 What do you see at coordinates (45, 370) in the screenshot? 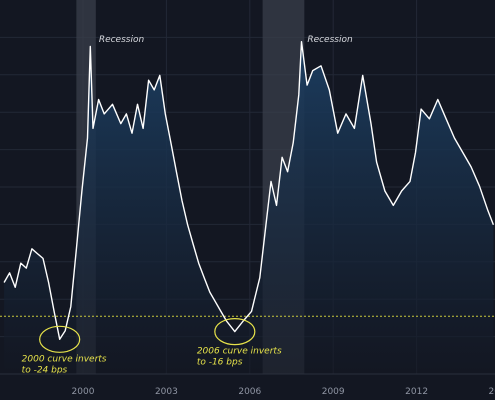
I see `annotation-line-2: to -24 bps` at bounding box center [45, 370].